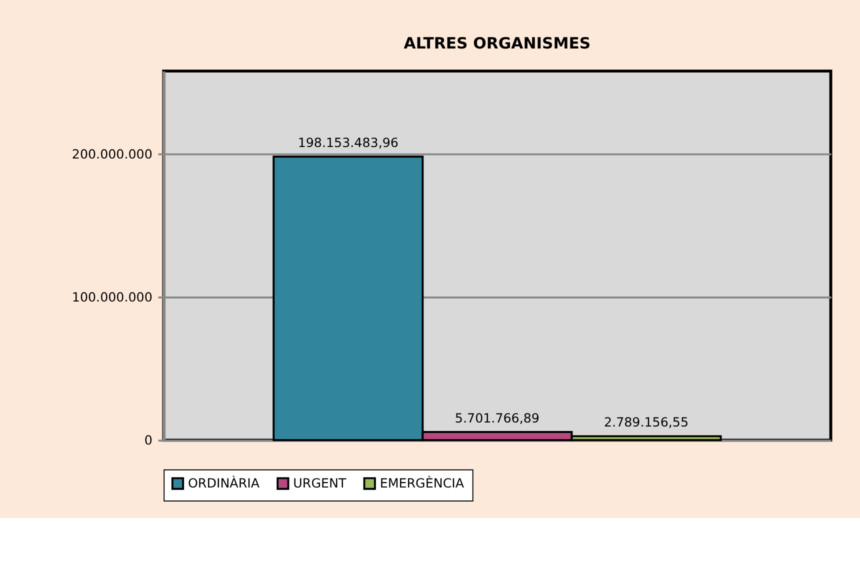  I want to click on legend-label: URGENT, so click(319, 482).